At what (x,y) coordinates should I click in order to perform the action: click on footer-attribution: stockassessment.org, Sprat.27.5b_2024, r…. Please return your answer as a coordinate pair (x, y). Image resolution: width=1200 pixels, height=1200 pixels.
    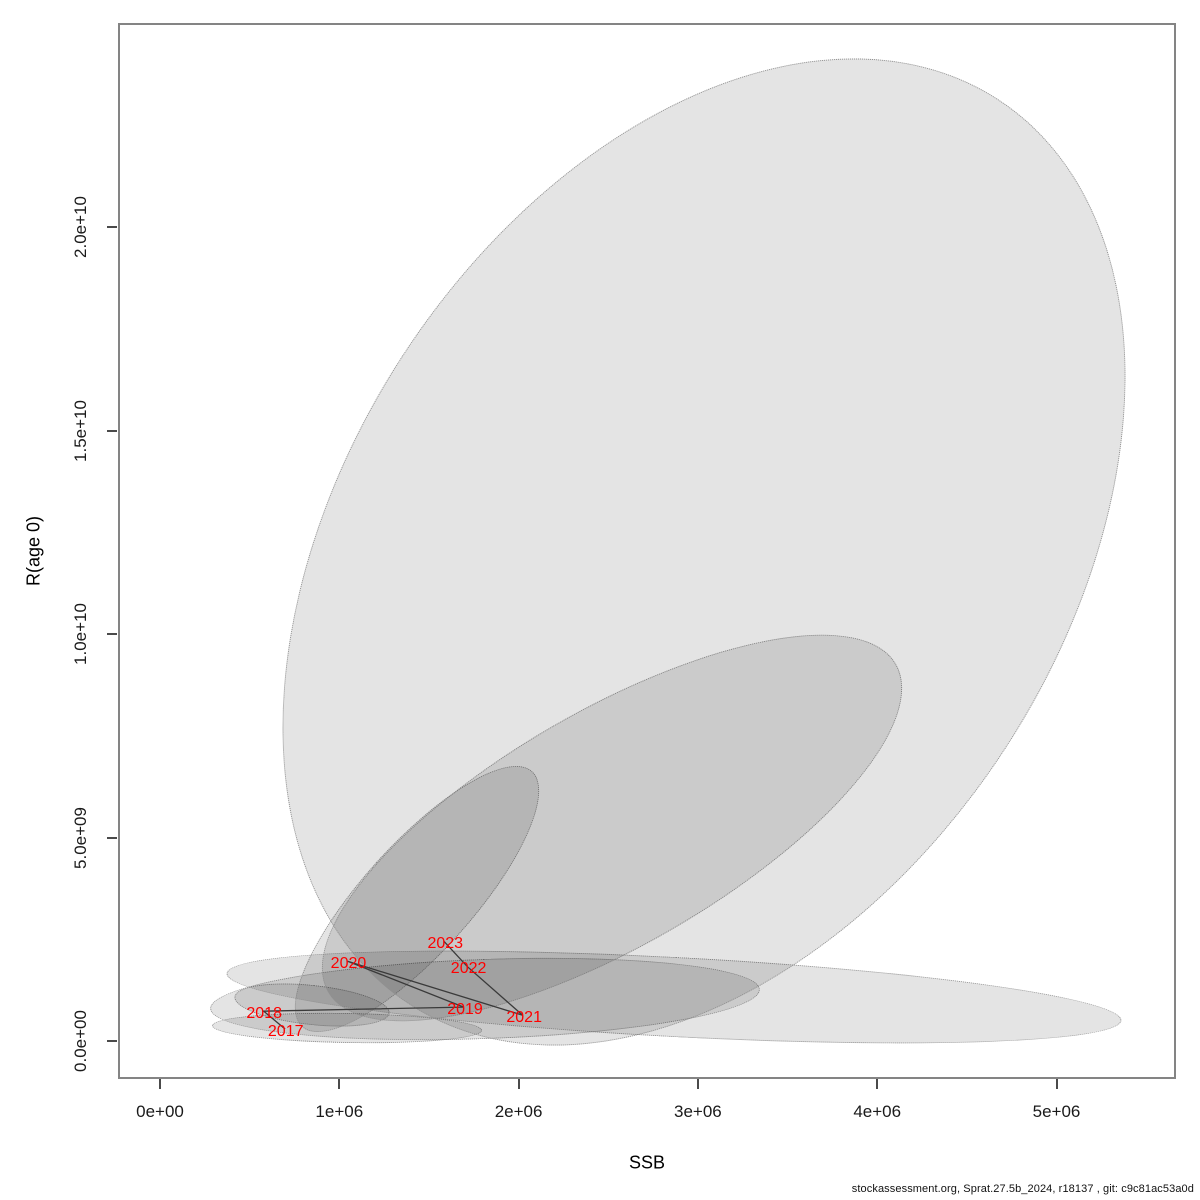
    Looking at the image, I should click on (1022, 1189).